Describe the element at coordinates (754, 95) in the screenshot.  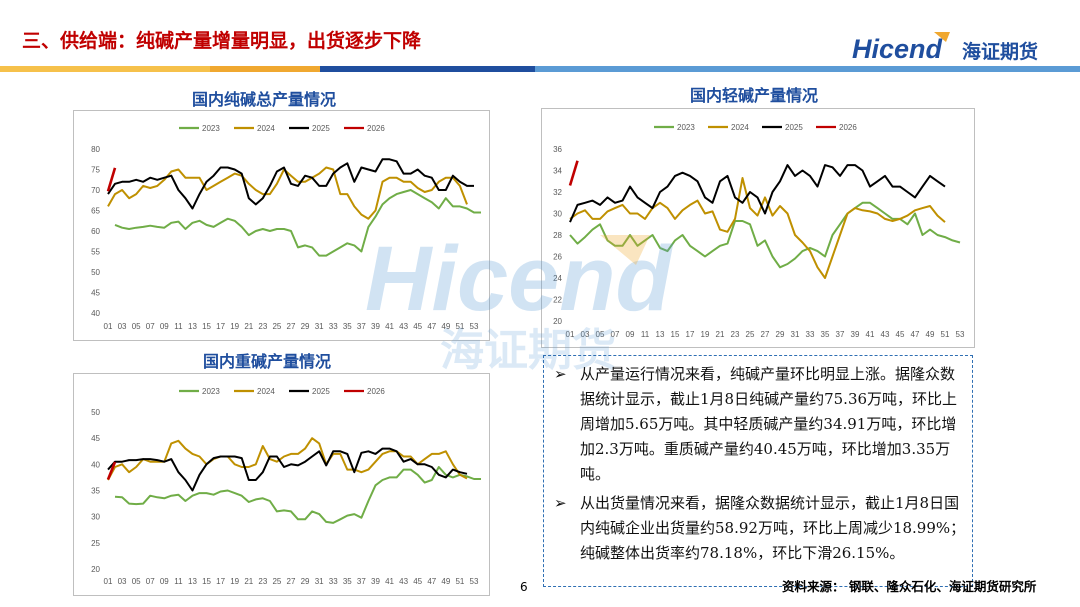
I see `light-chart-title: 国内轻碱产量情况` at that location.